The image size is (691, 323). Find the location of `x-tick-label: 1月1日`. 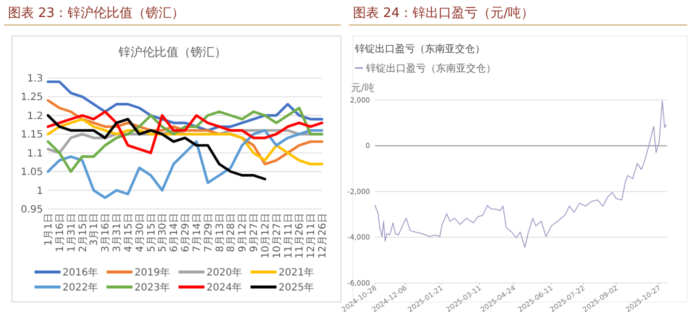

x-tick-label: 1月1日 is located at coordinates (49, 229).